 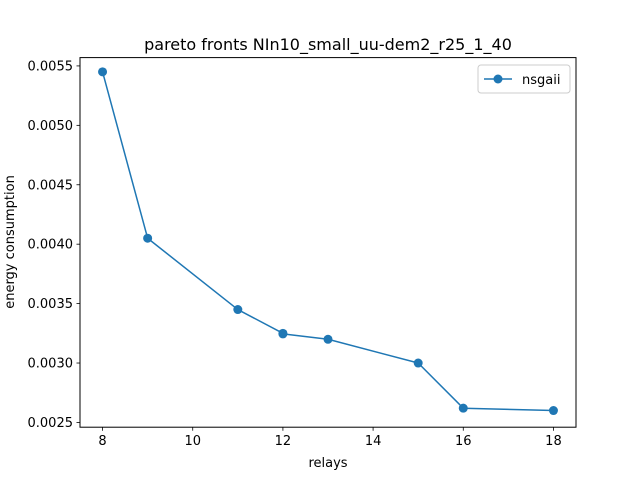 What do you see at coordinates (51, 245) in the screenshot?
I see `y-tick-label: 0.0040` at bounding box center [51, 245].